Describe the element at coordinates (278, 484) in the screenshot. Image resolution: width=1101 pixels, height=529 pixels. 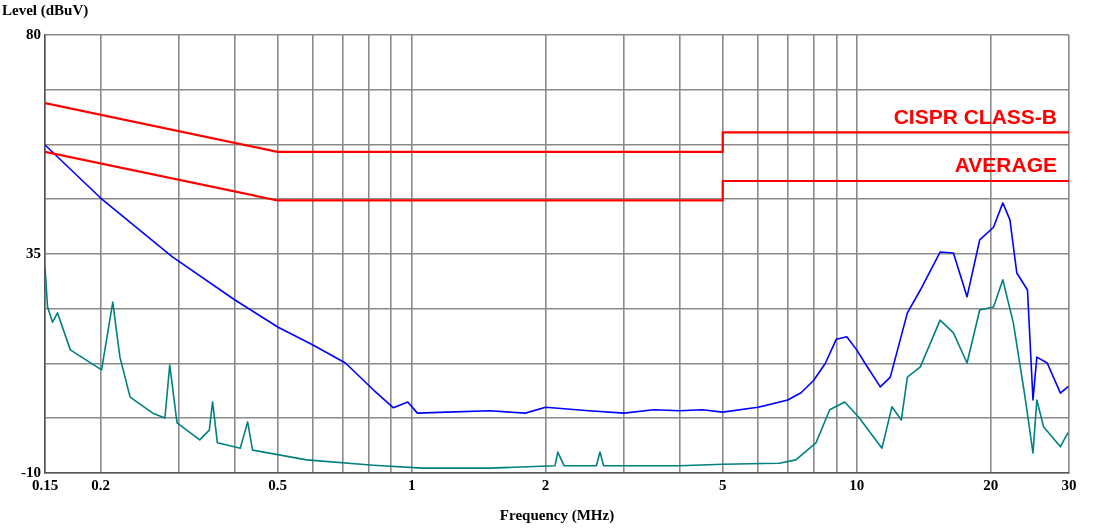
I see `x-tick-label: 0.5` at that location.